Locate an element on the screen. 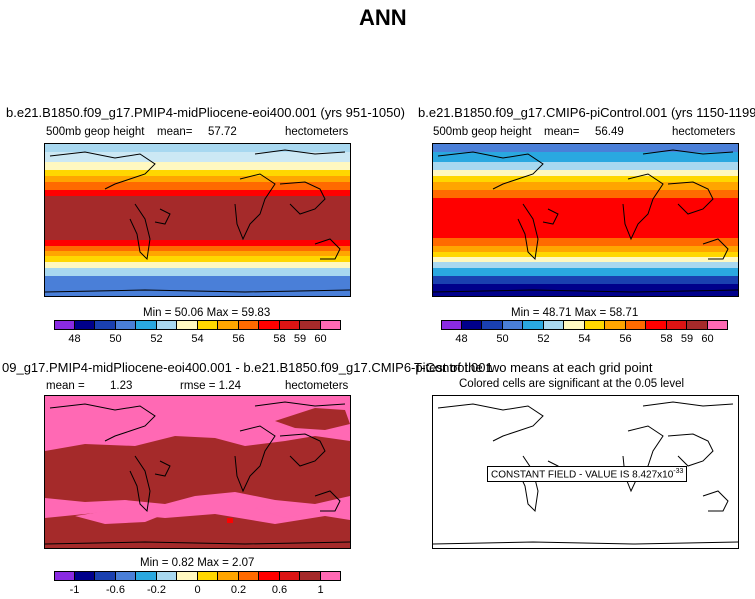 This screenshot has width=755, height=599. panel1-mean-label: mean= is located at coordinates (175, 132).